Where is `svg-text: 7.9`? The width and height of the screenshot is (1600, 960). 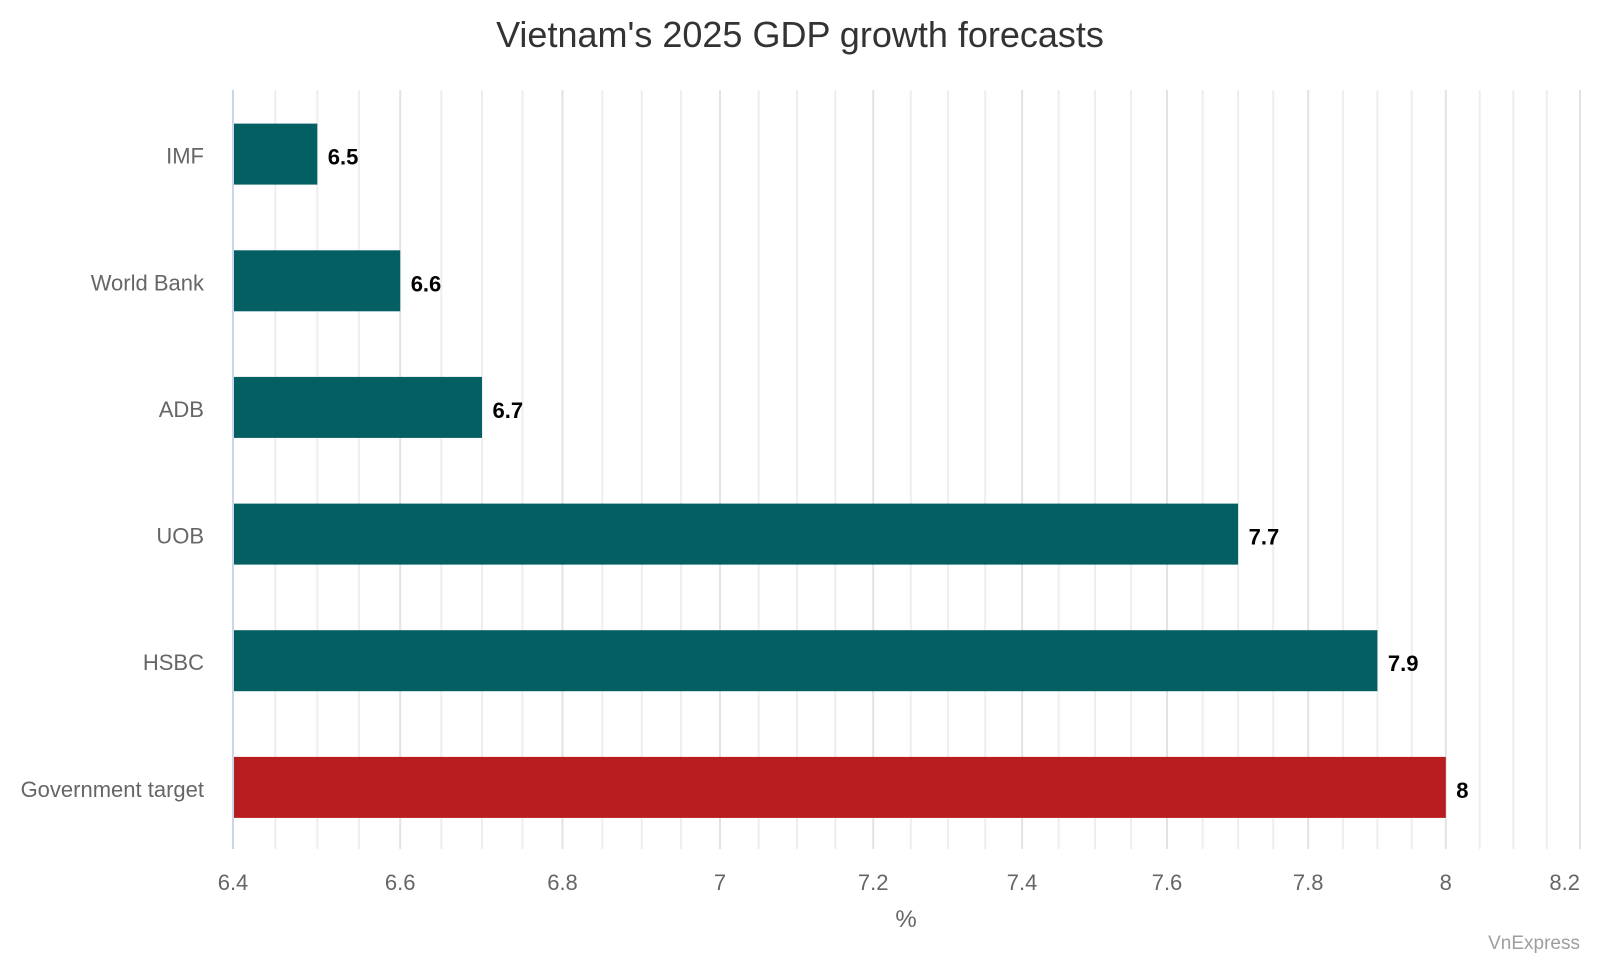
svg-text: 7.9 is located at coordinates (1403, 663).